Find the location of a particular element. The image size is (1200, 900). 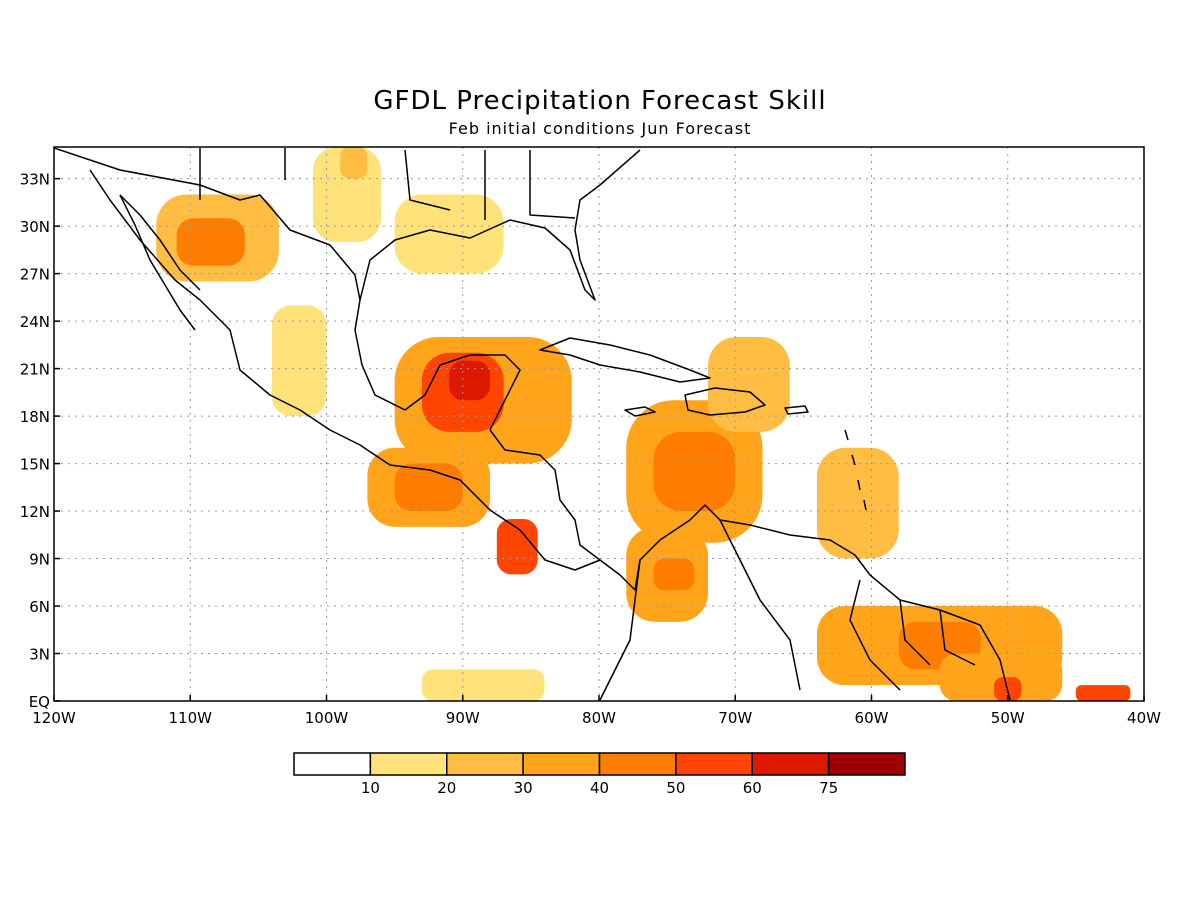

lon-tick-label: 120W is located at coordinates (54, 718).